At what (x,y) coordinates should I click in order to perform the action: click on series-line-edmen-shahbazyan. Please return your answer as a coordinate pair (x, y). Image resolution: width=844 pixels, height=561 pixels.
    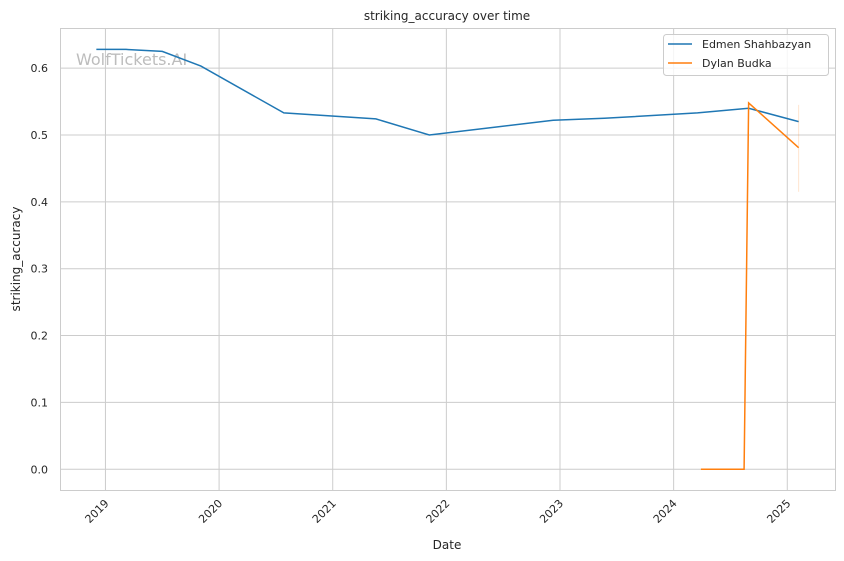
    Looking at the image, I should click on (447, 92).